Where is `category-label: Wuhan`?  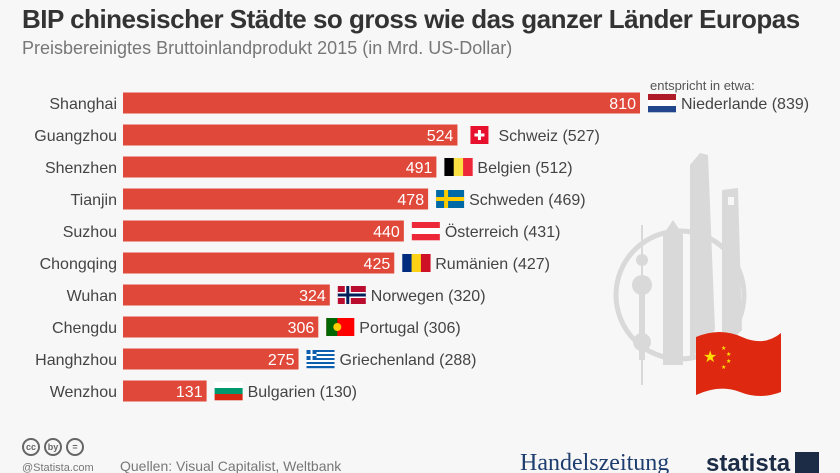 category-label: Wuhan is located at coordinates (92, 296).